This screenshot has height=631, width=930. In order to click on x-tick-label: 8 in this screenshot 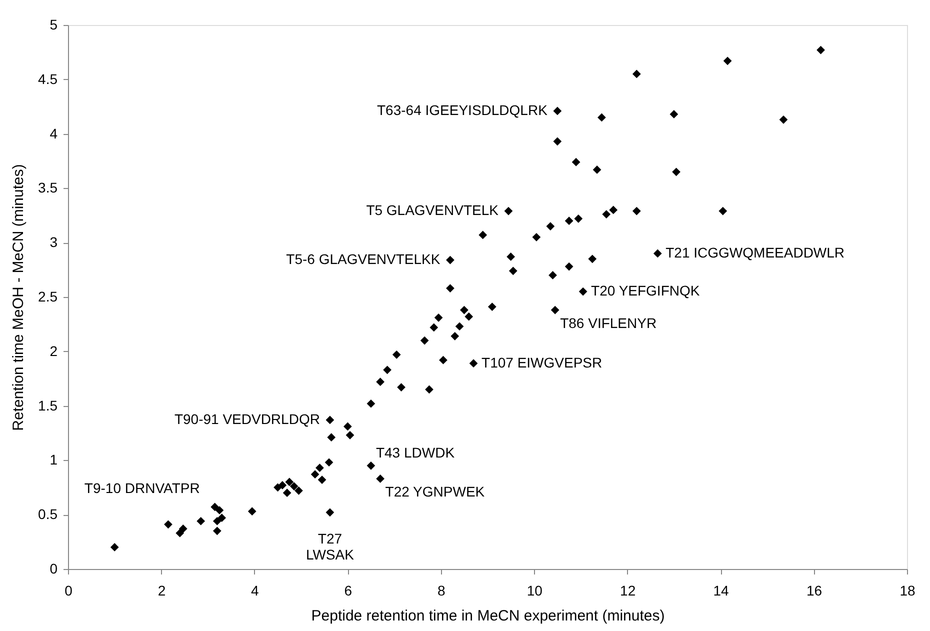, I will do `click(441, 590)`.